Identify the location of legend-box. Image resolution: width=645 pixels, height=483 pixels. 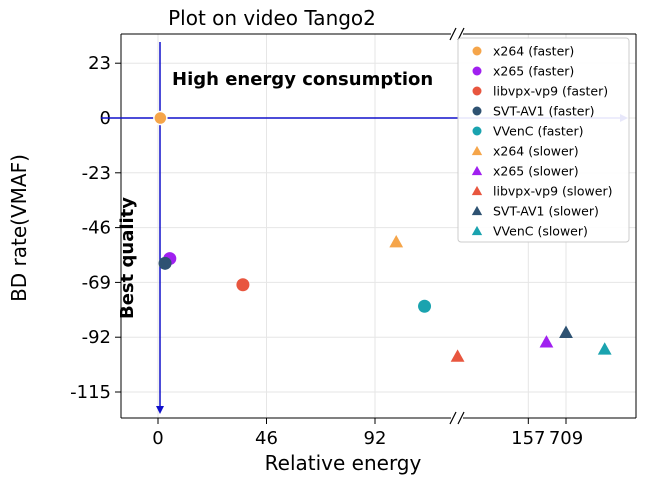
(543, 140).